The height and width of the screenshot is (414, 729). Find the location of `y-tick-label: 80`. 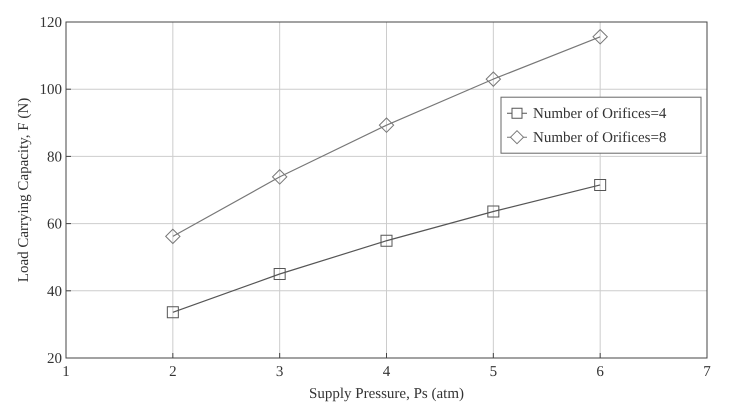

y-tick-label: 80 is located at coordinates (54, 157).